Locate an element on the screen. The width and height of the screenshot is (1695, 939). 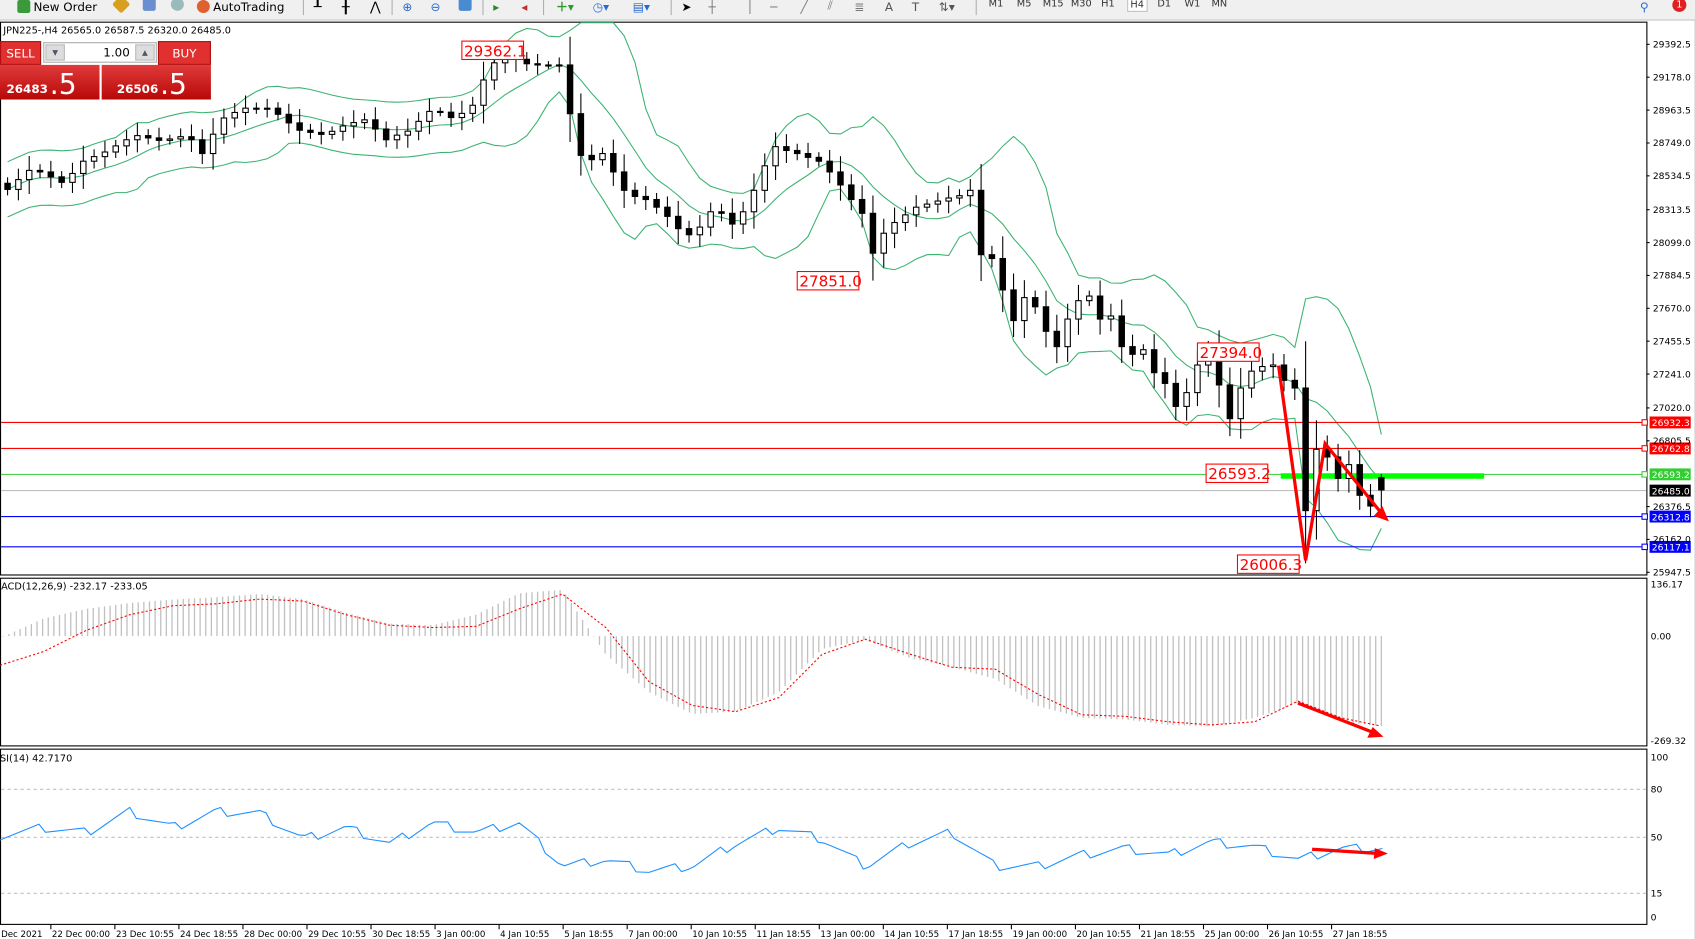
horizontal-line-icon: ─ is located at coordinates (774, 7).